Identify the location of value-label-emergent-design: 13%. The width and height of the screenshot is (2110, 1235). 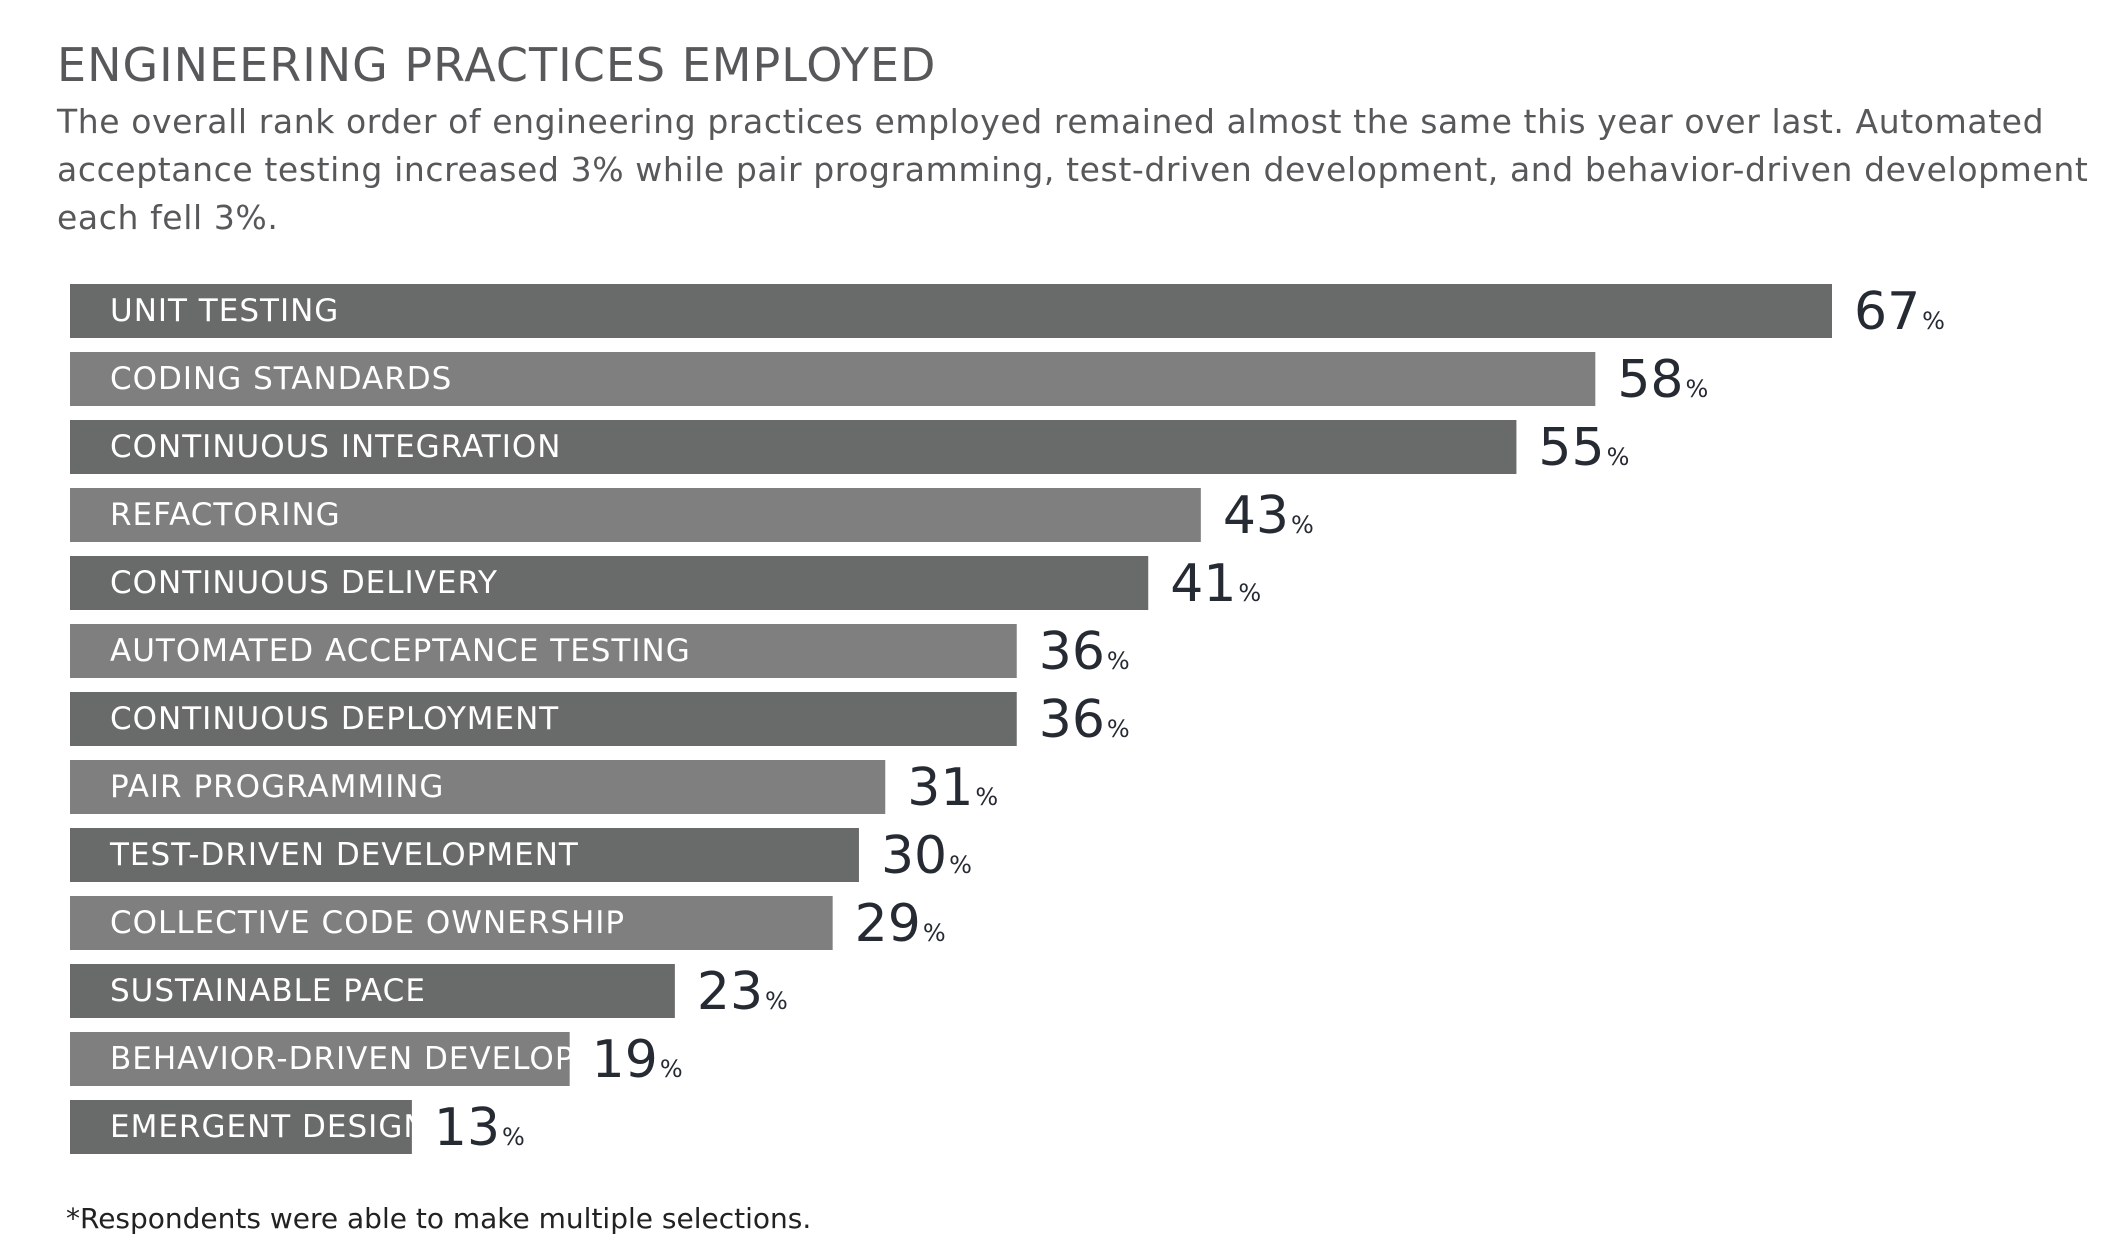
(479, 1128).